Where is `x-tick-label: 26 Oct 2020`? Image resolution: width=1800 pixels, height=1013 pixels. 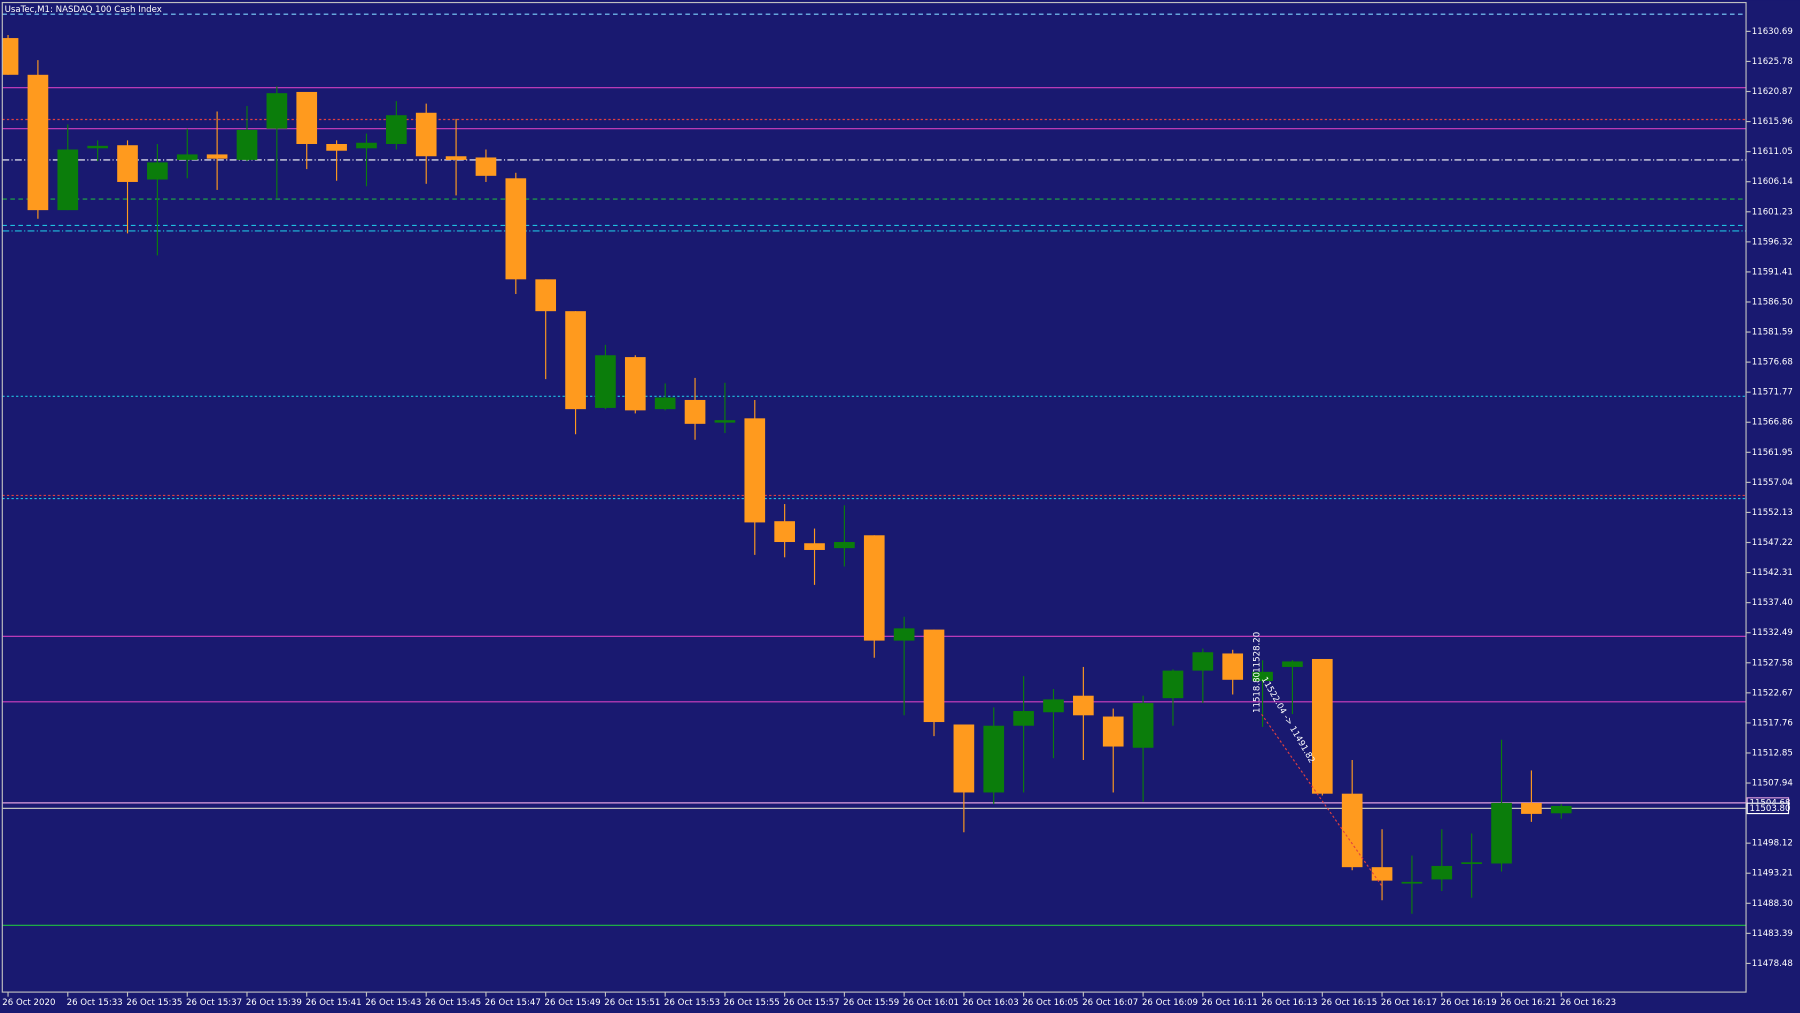
x-tick-label: 26 Oct 2020 is located at coordinates (28, 1003).